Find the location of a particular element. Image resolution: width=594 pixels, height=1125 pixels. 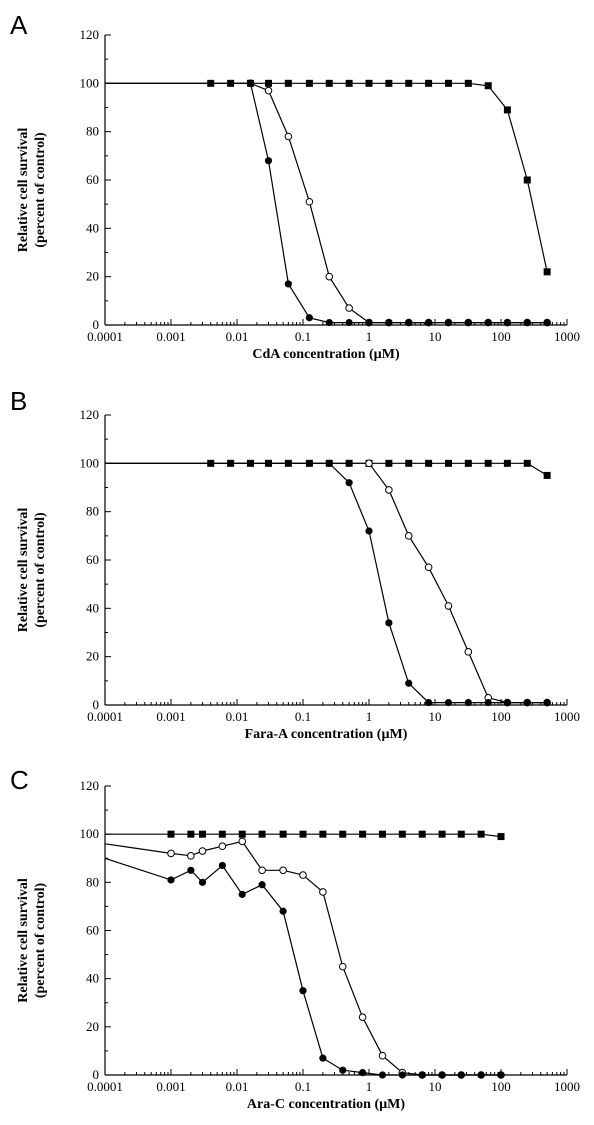

panel-a-x-tick-label: 1000 is located at coordinates (567, 336).